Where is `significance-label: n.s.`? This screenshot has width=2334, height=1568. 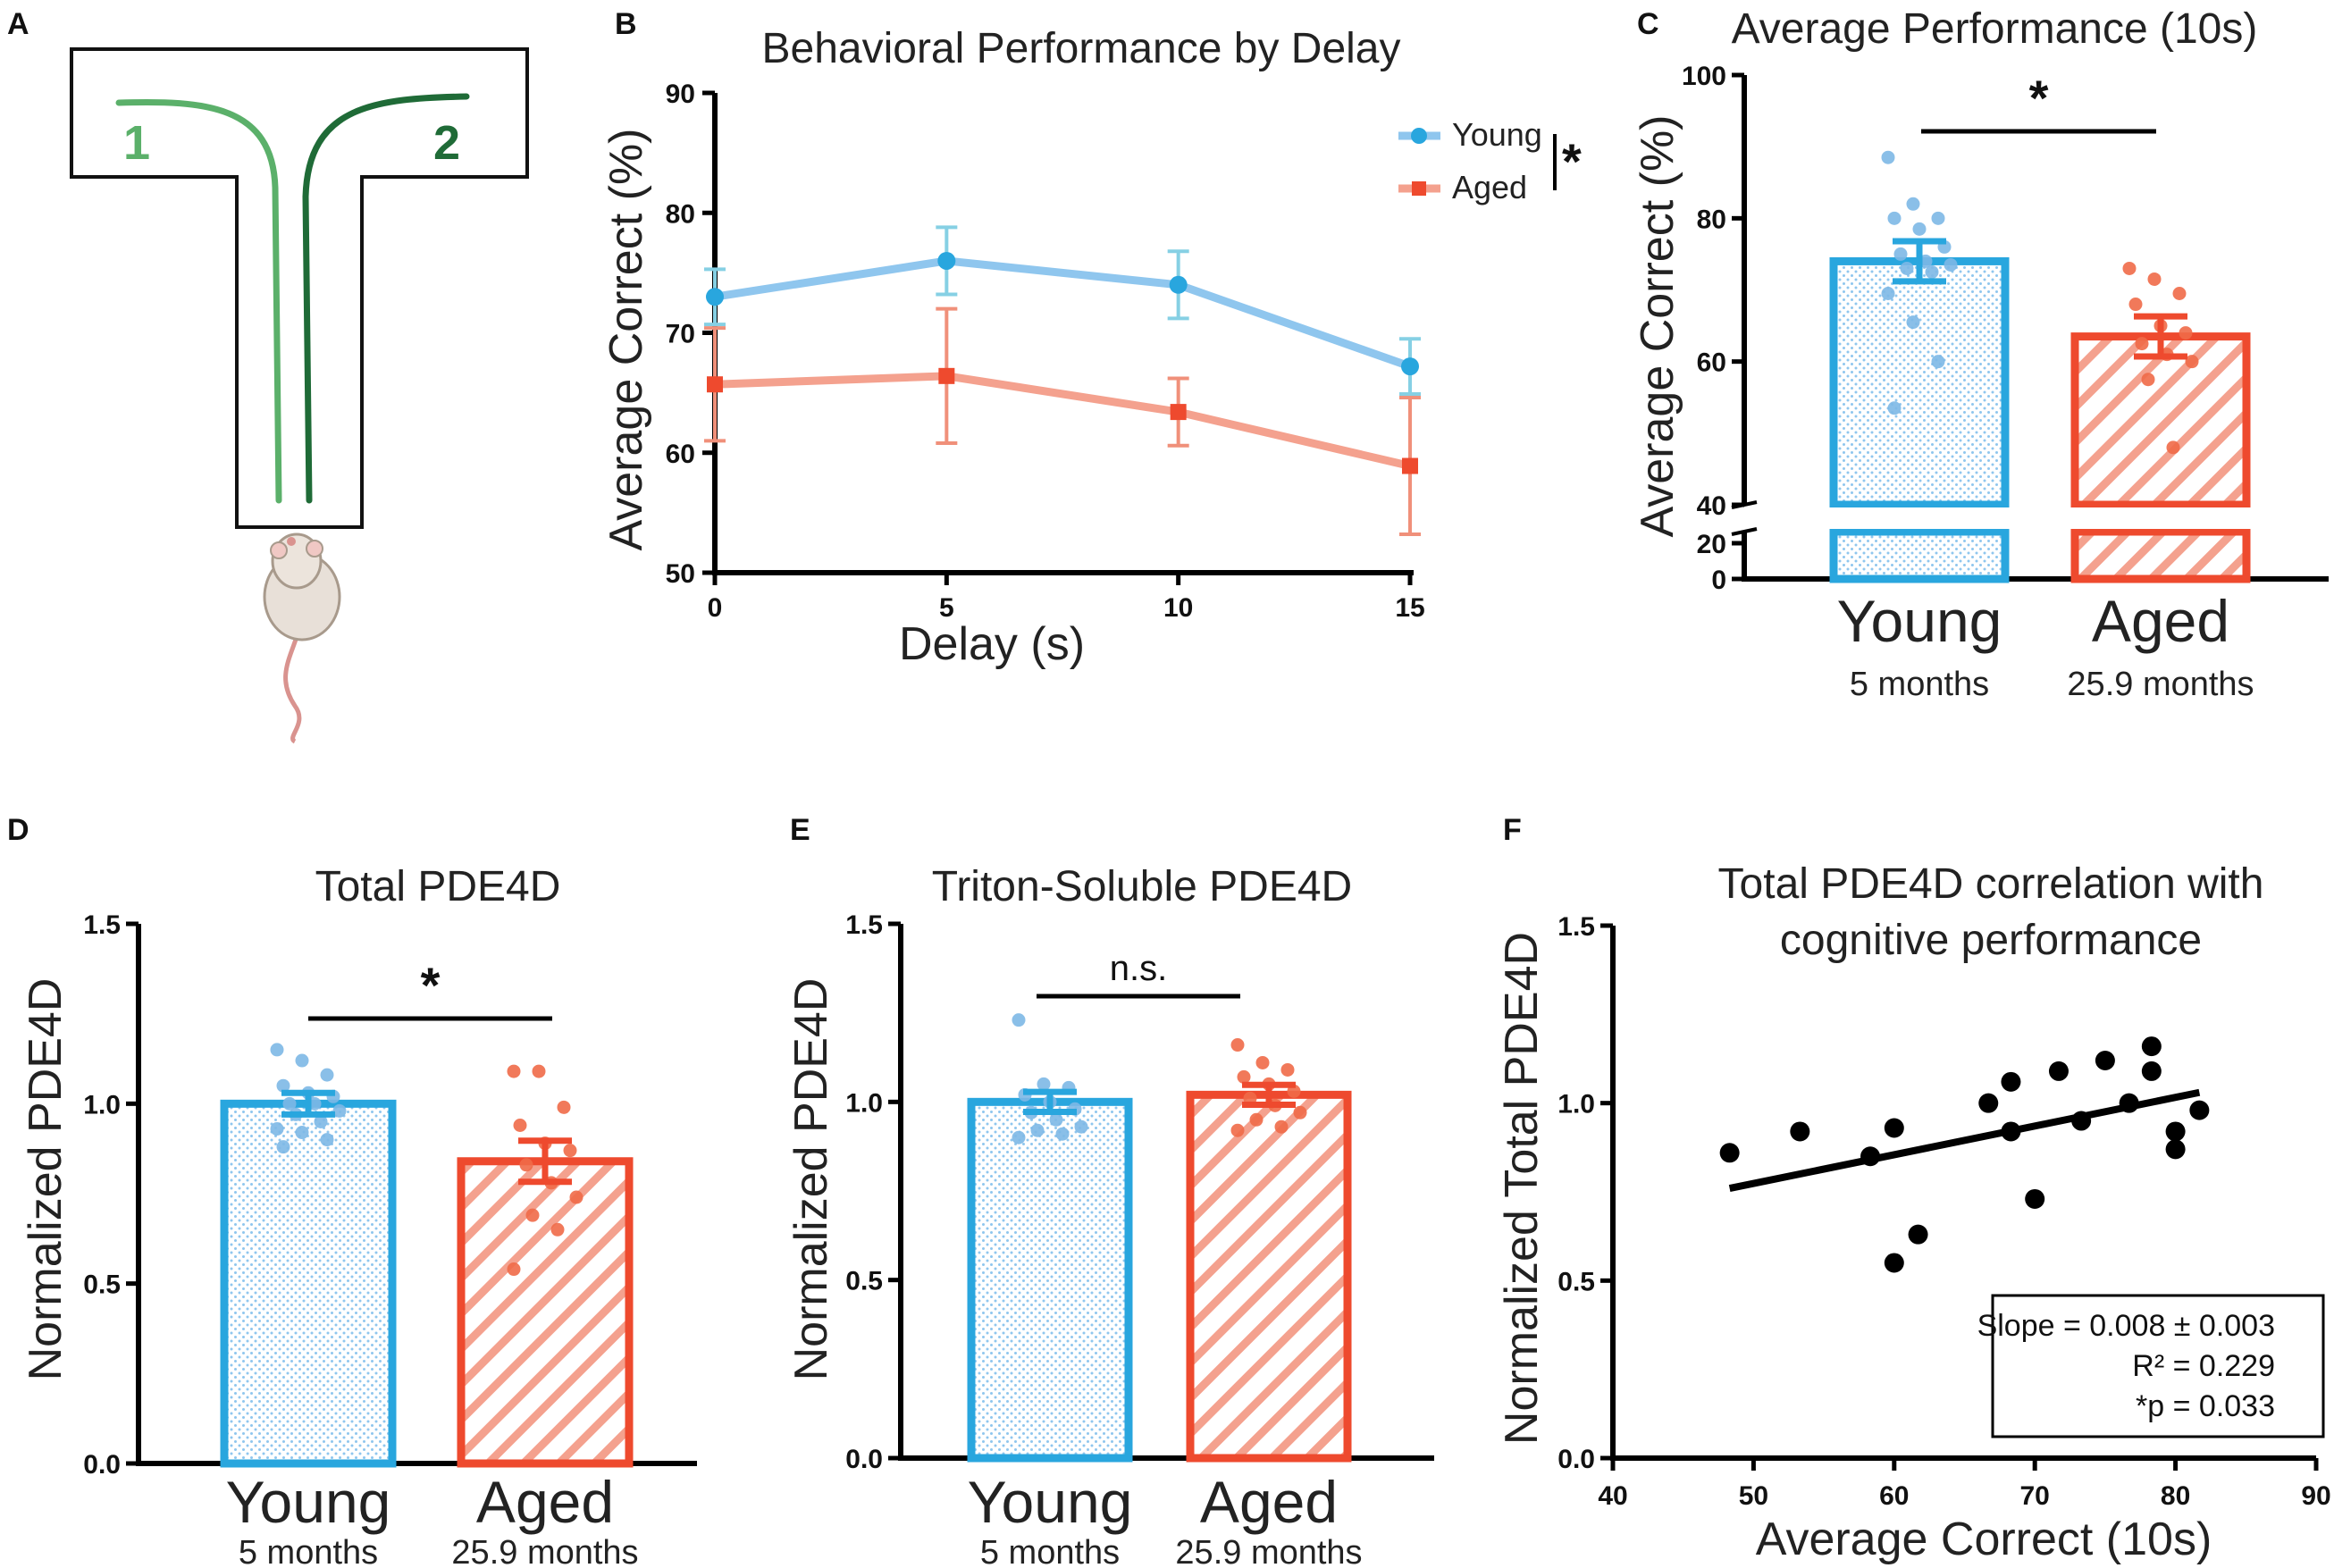
significance-label: n.s. is located at coordinates (1139, 968).